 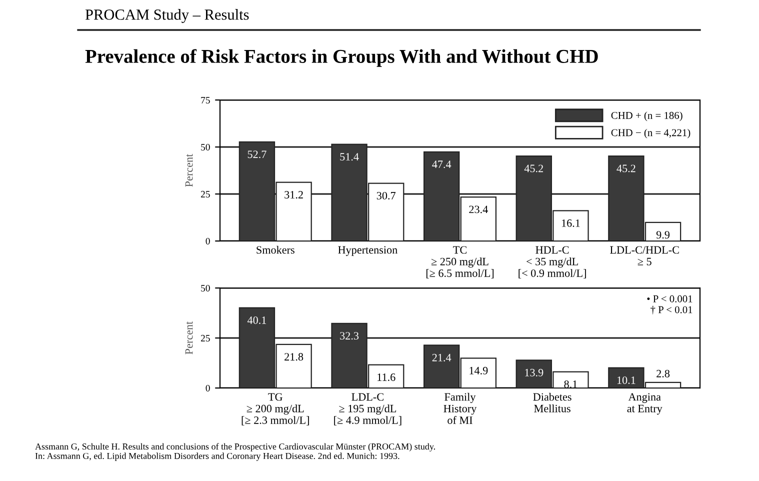 I want to click on data-label: 21.8, so click(x=294, y=357).